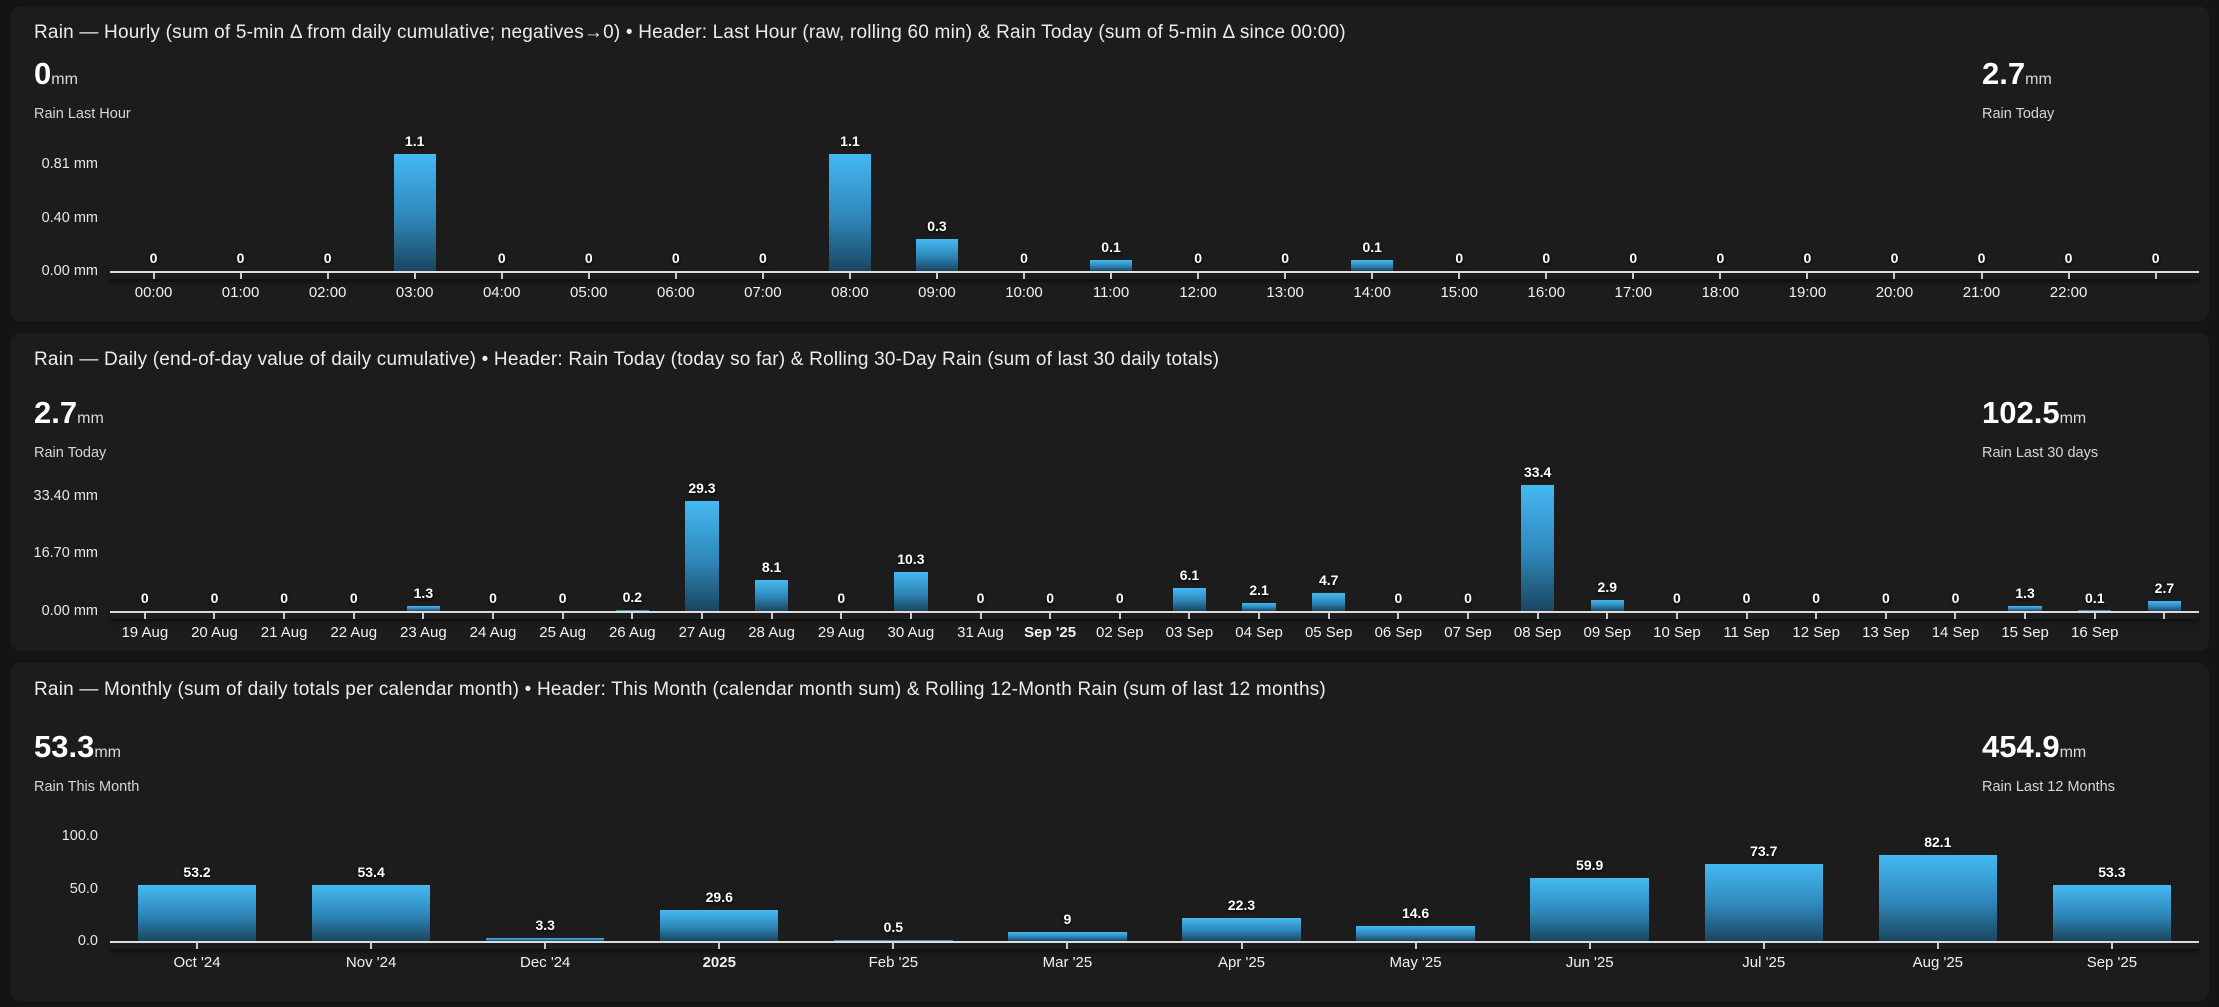  I want to click on bar-column-Jun '25: 59.9, so click(1590, 883).